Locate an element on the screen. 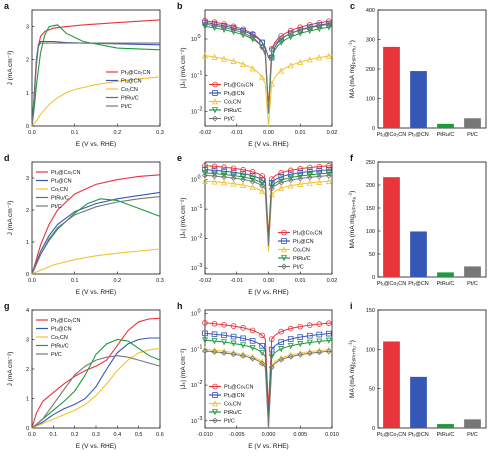 Image resolution: width=500 pixels, height=456 pixels. y-tick-label: 2 is located at coordinates (27, 370).